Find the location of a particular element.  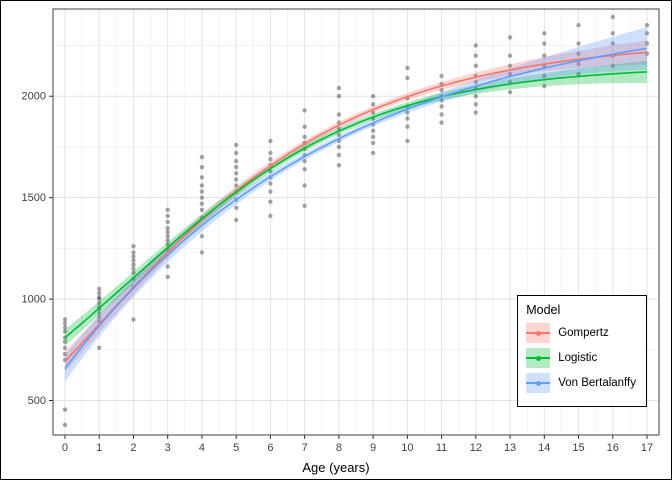

x-tick-label: 14 is located at coordinates (544, 448).